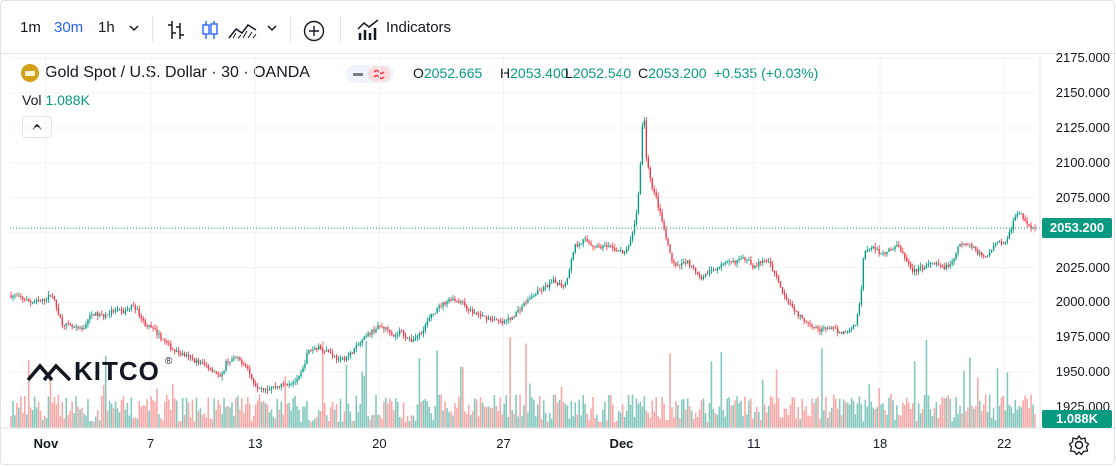  Describe the element at coordinates (368, 30) in the screenshot. I see `indicators-icon` at that location.